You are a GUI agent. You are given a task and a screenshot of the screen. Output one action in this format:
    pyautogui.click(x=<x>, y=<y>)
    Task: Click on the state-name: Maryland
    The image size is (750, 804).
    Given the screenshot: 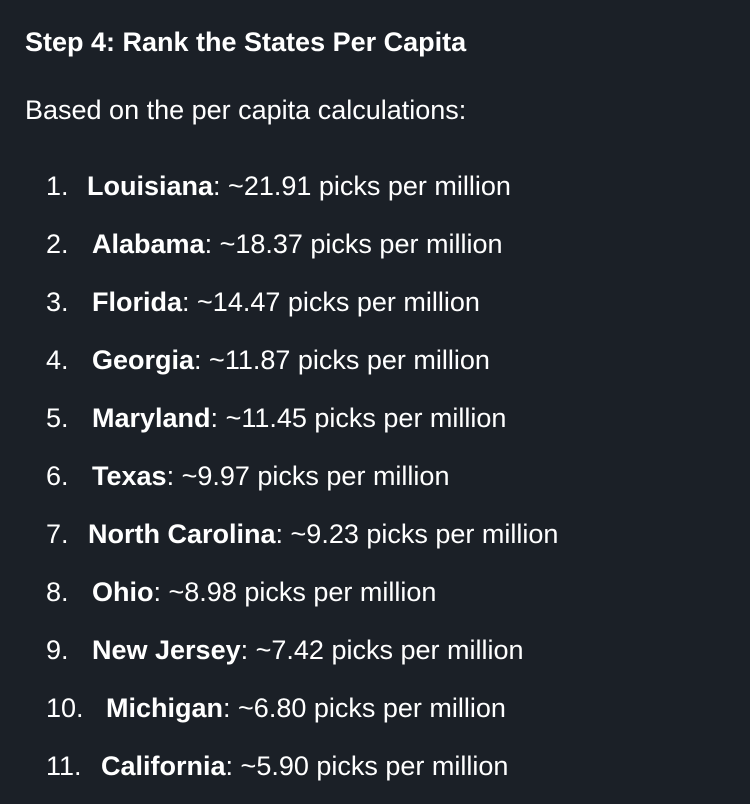 What is the action you would take?
    pyautogui.click(x=151, y=418)
    